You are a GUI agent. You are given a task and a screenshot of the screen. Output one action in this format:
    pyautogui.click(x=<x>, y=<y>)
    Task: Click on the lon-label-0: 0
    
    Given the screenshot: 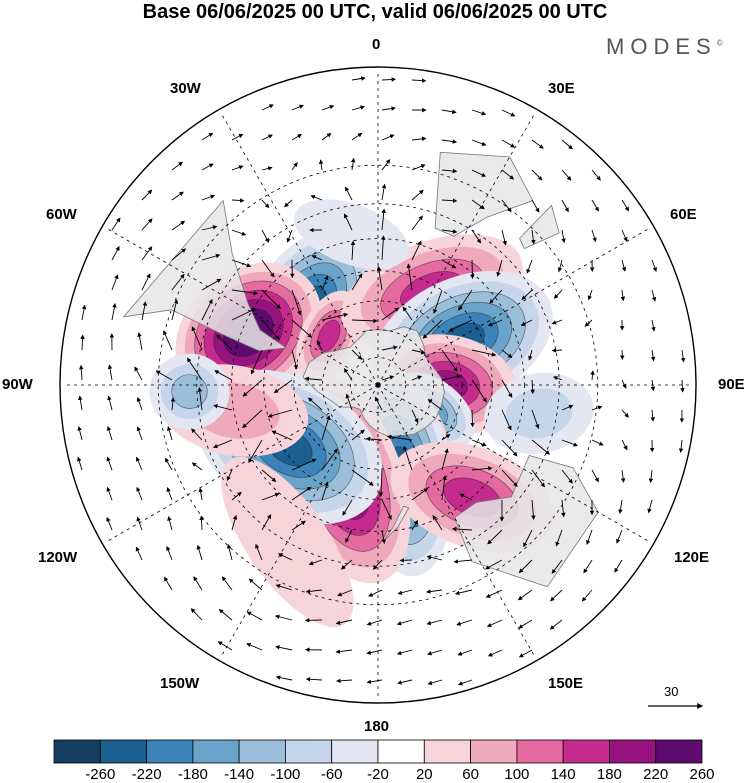 What is the action you would take?
    pyautogui.click(x=376, y=44)
    